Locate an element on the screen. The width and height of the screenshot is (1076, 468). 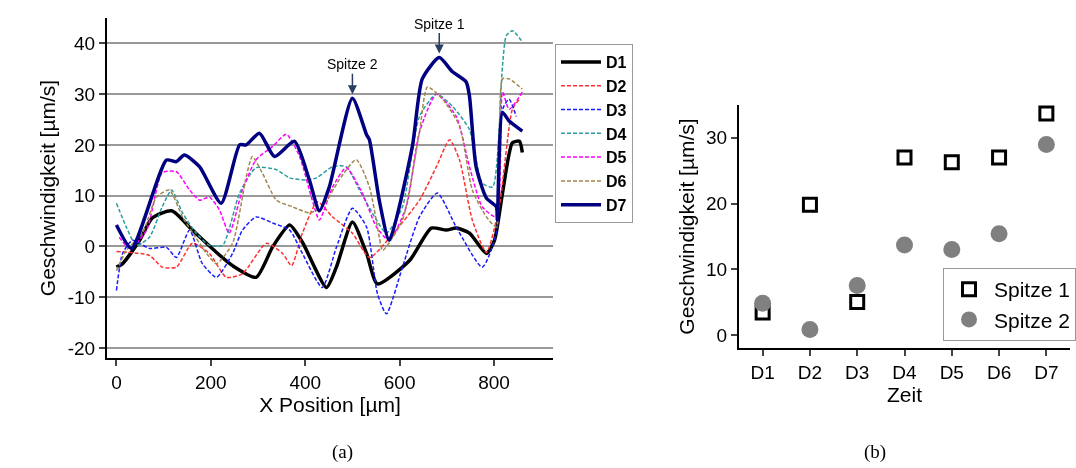
x-tick-label: D7 is located at coordinates (1046, 372).